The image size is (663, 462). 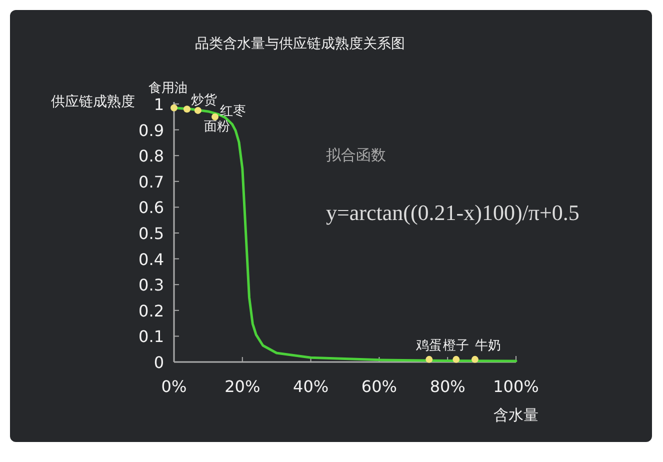 I want to click on annotation: 红枣, so click(x=233, y=111).